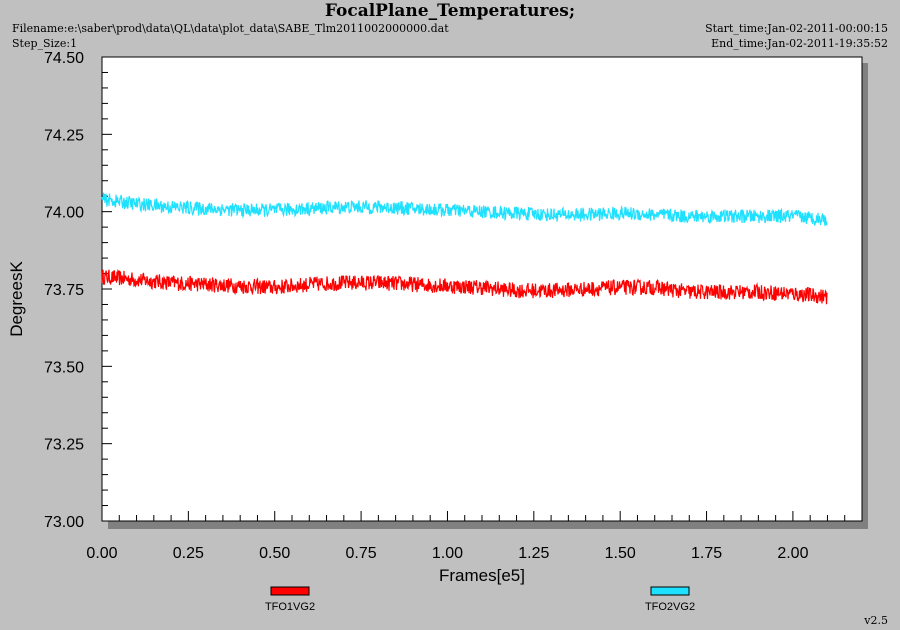  I want to click on x-tick-label: 1.25, so click(533, 553).